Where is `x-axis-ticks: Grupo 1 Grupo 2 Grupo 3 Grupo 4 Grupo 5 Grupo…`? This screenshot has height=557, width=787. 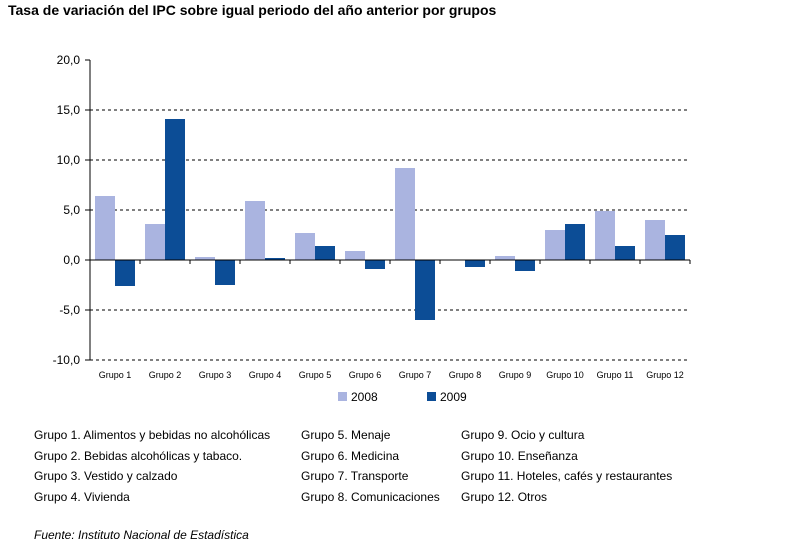
x-axis-ticks: Grupo 1 Grupo 2 Grupo 3 Grupo 4 Grupo 5 Grupo… is located at coordinates (391, 375).